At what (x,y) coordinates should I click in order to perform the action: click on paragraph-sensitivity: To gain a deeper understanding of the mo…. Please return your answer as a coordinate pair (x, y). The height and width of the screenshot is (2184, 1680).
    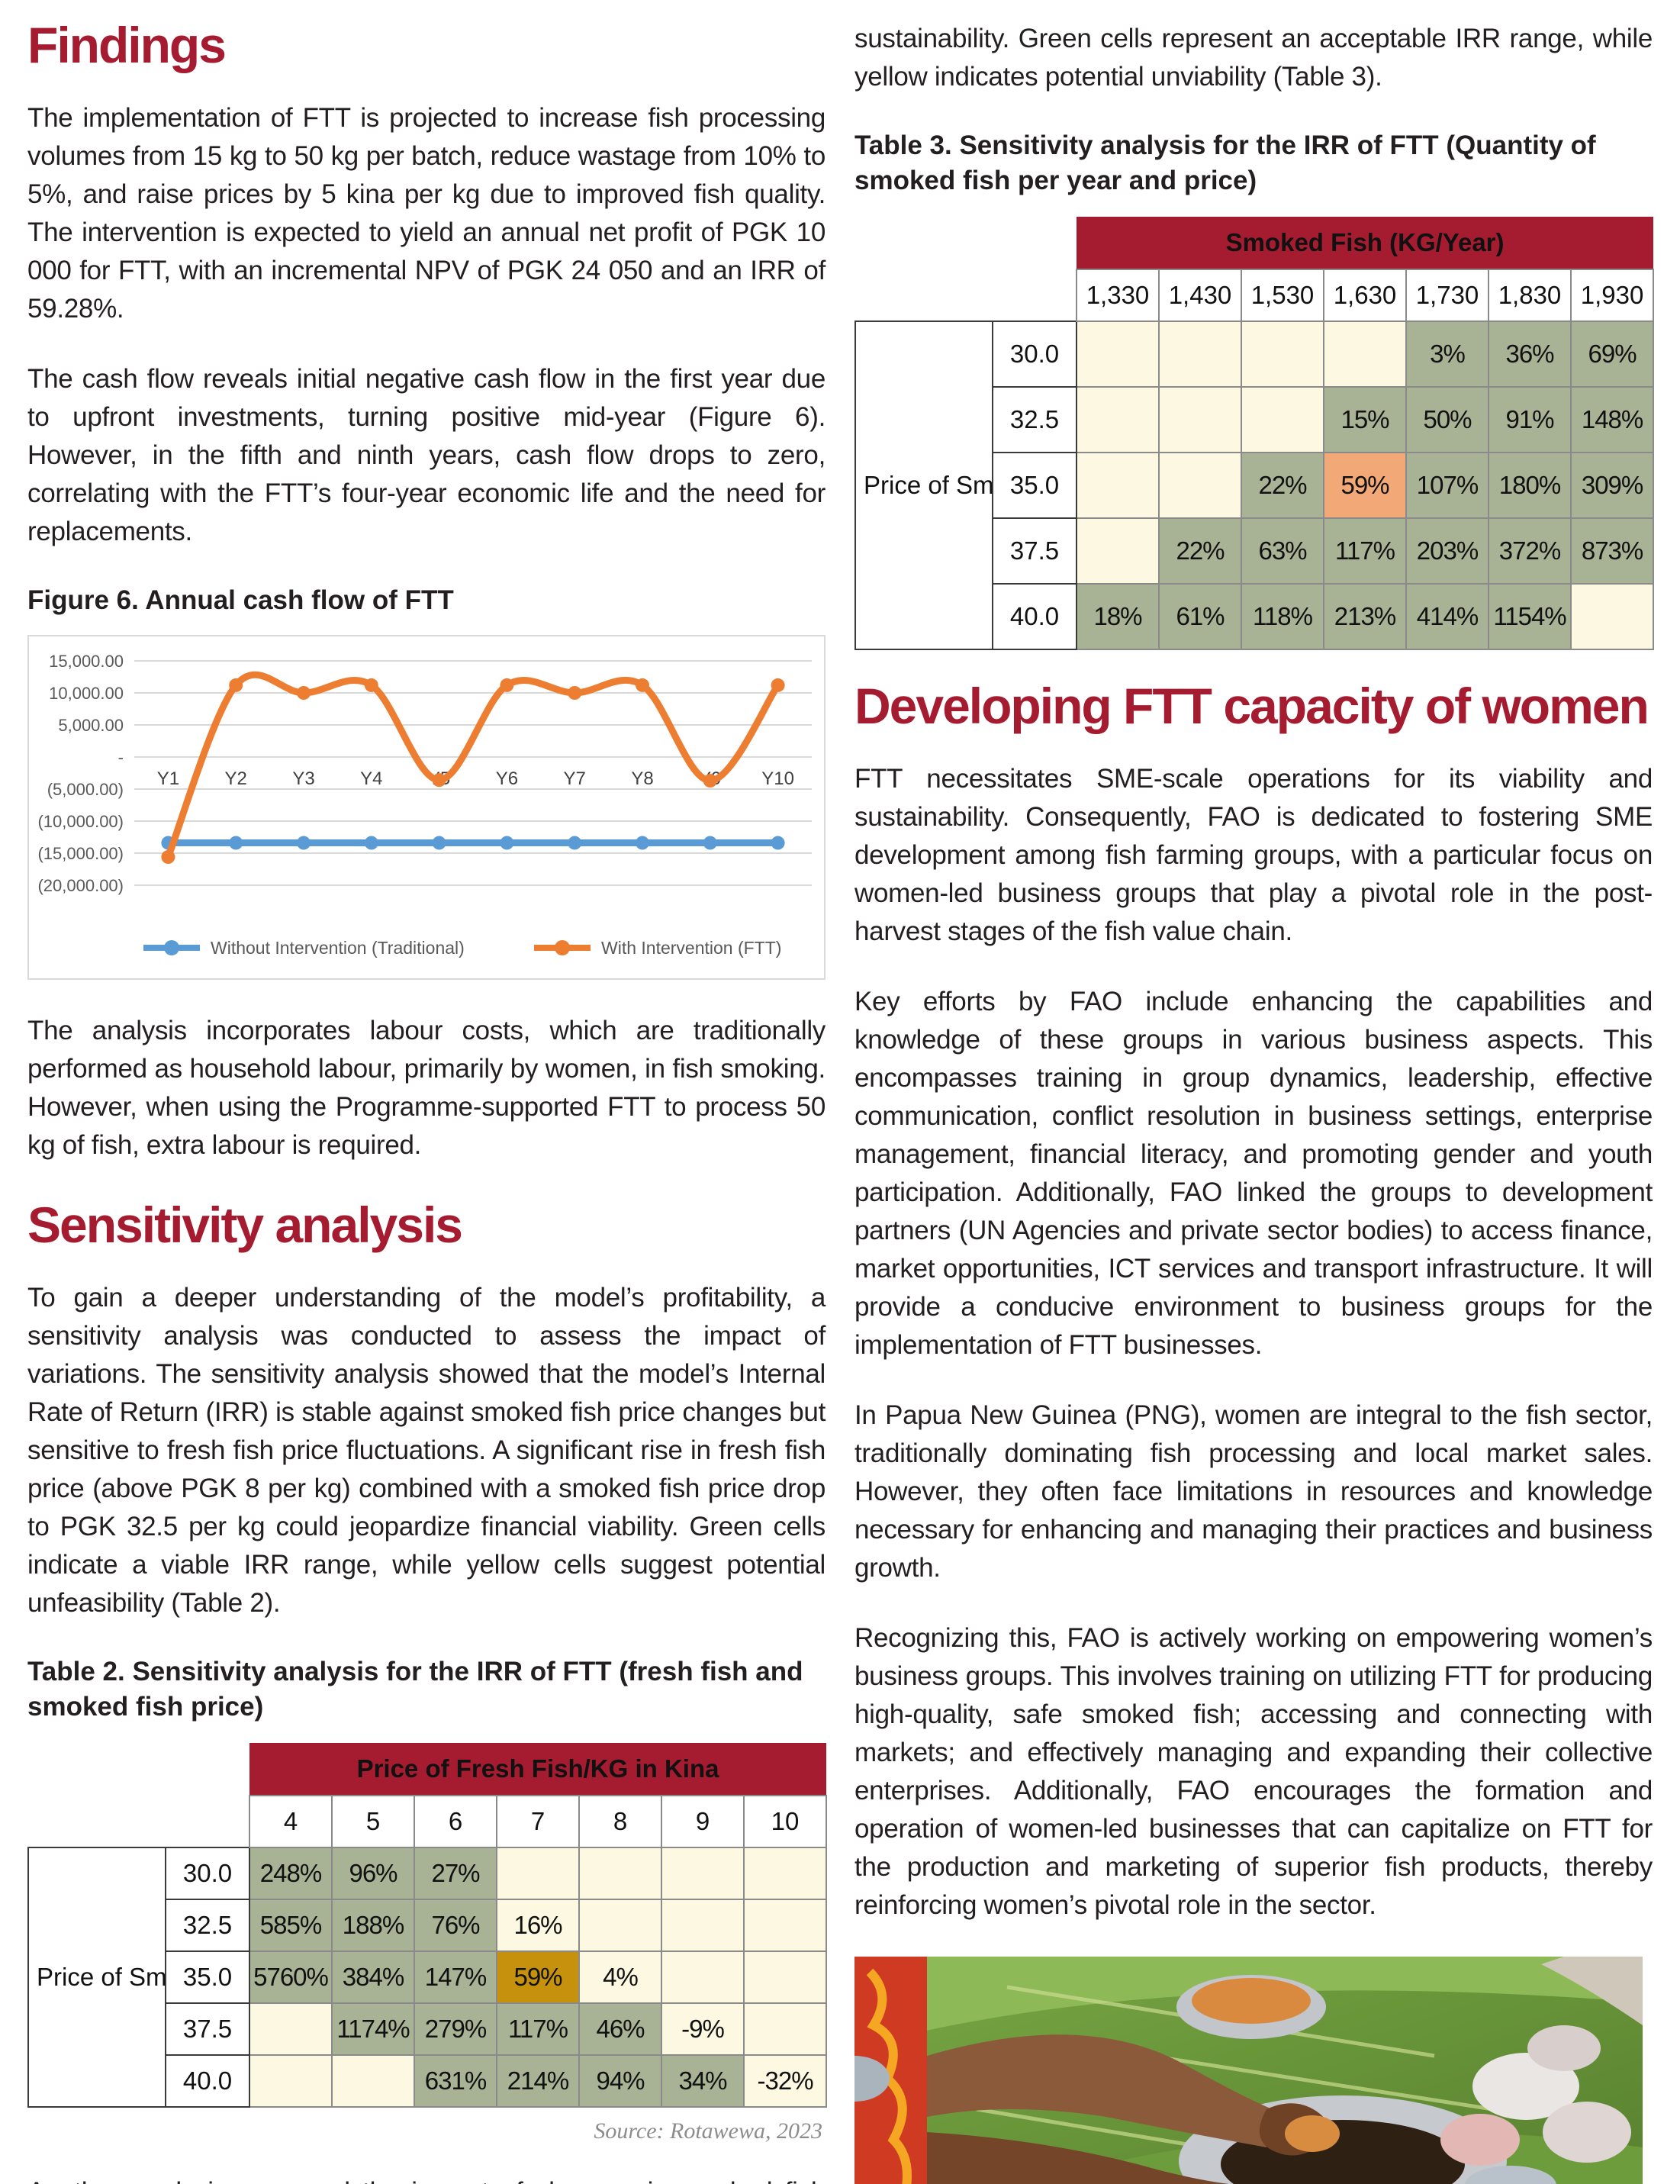
    Looking at the image, I should click on (427, 1450).